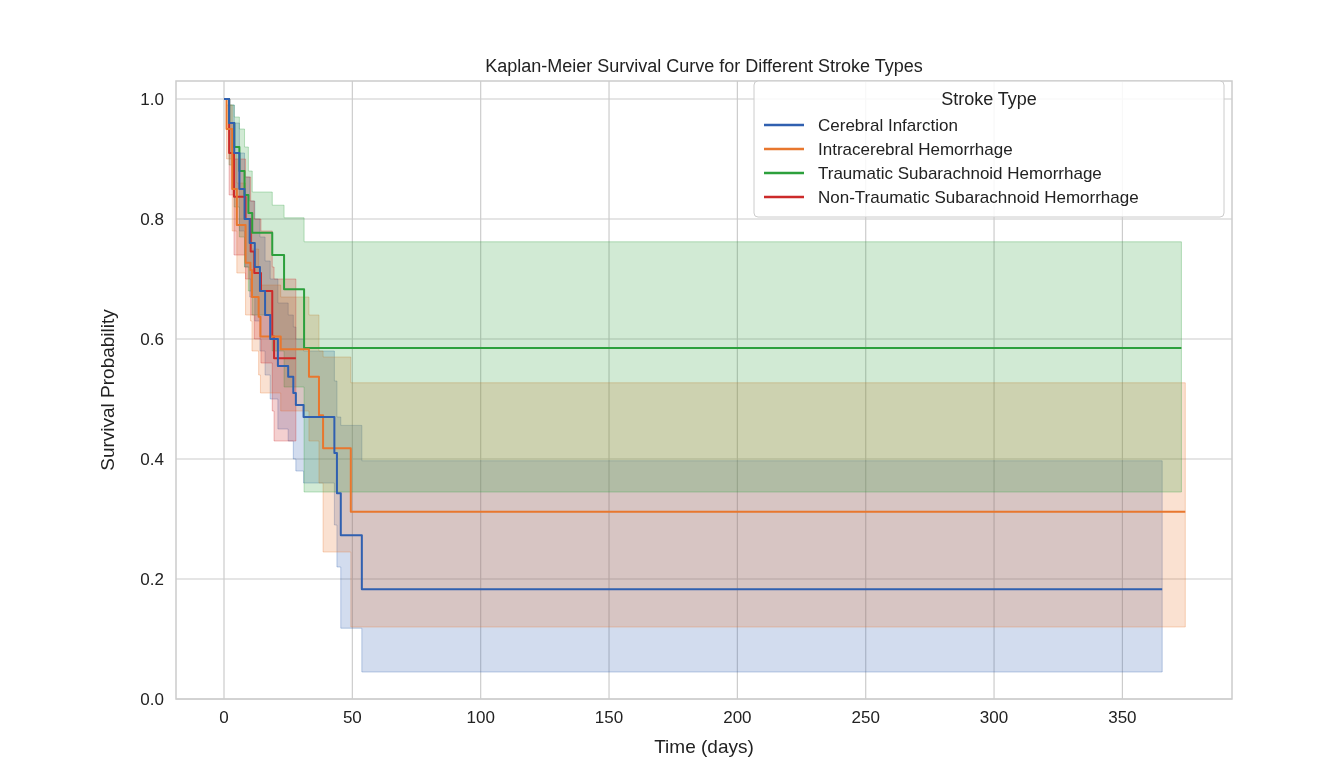 The width and height of the screenshot is (1328, 769). What do you see at coordinates (152, 699) in the screenshot?
I see `y-tick-label: 0.0` at bounding box center [152, 699].